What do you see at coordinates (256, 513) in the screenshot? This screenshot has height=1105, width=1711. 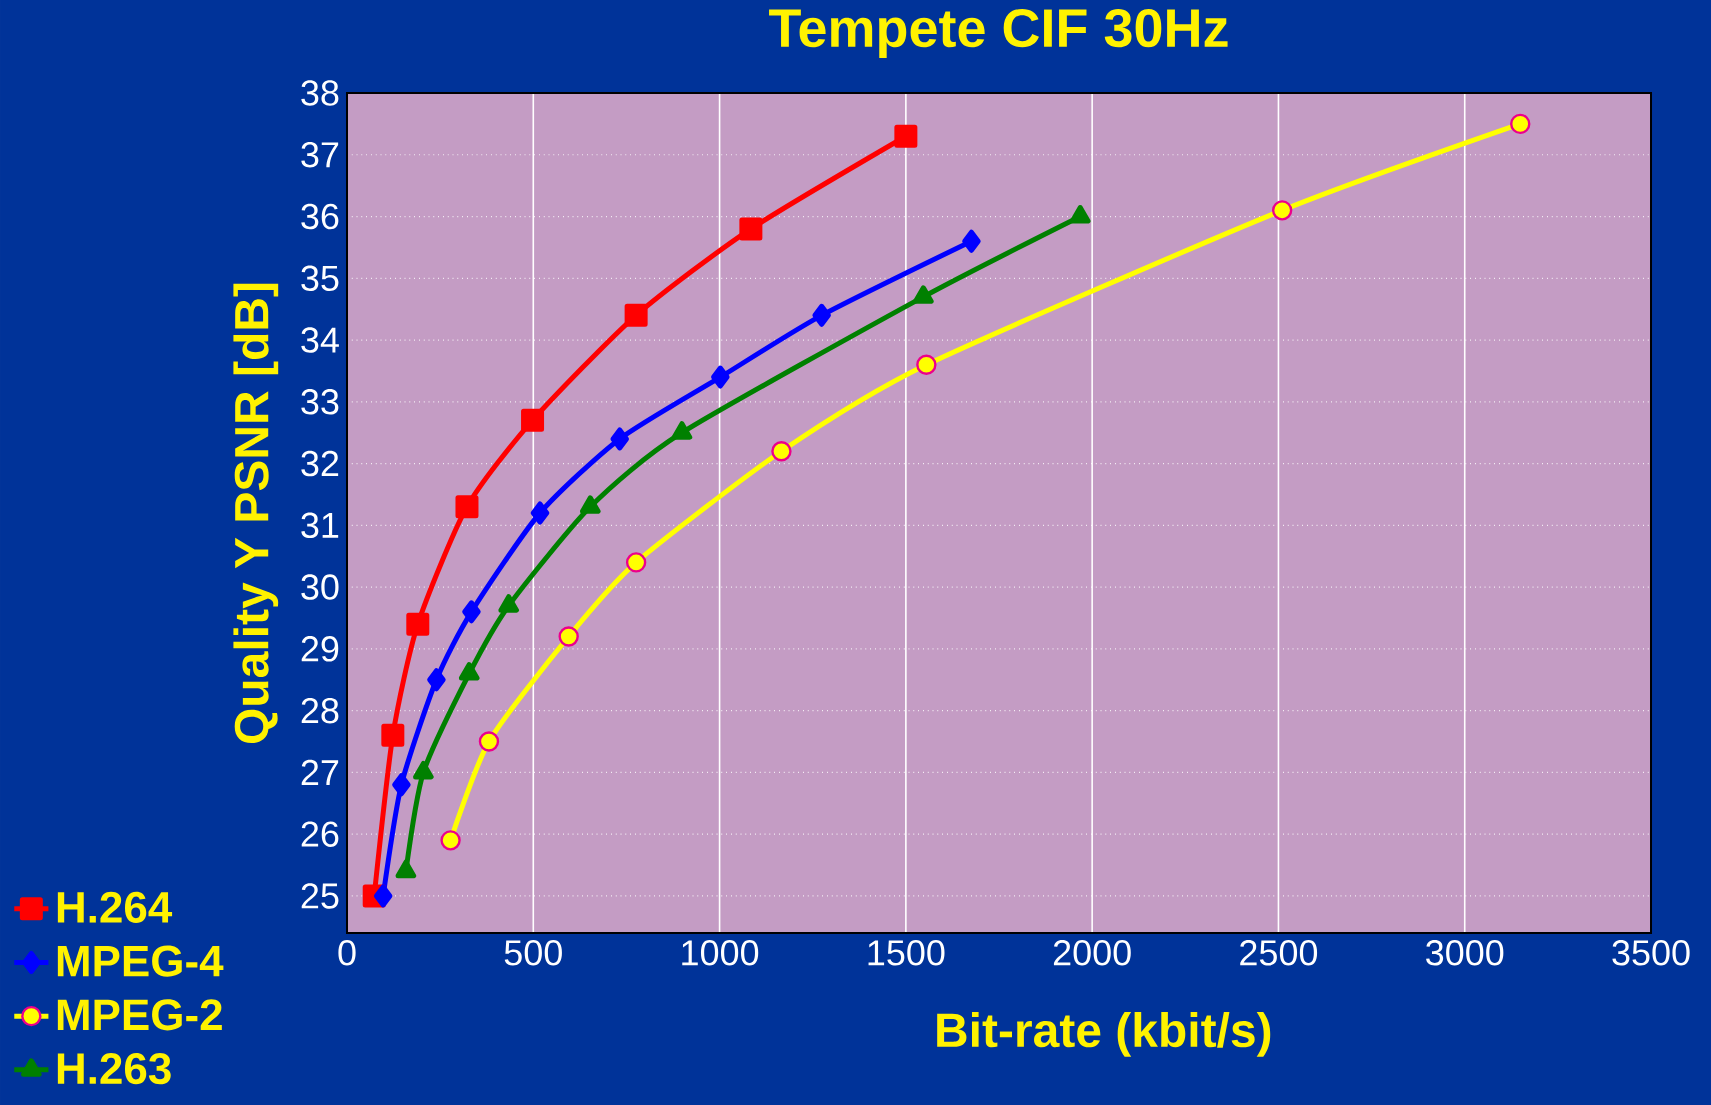 I see `y-axis-title: Quality Y PSNR [dB]` at bounding box center [256, 513].